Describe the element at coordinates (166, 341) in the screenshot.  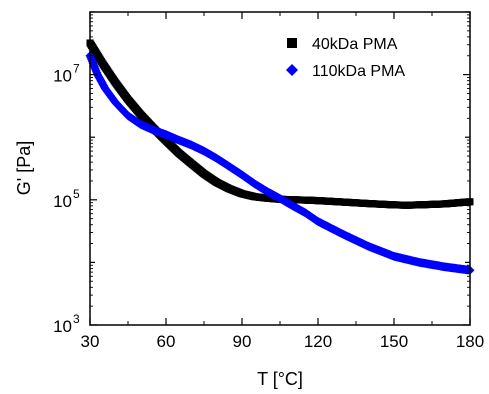
I see `x-tick-label: 60` at that location.